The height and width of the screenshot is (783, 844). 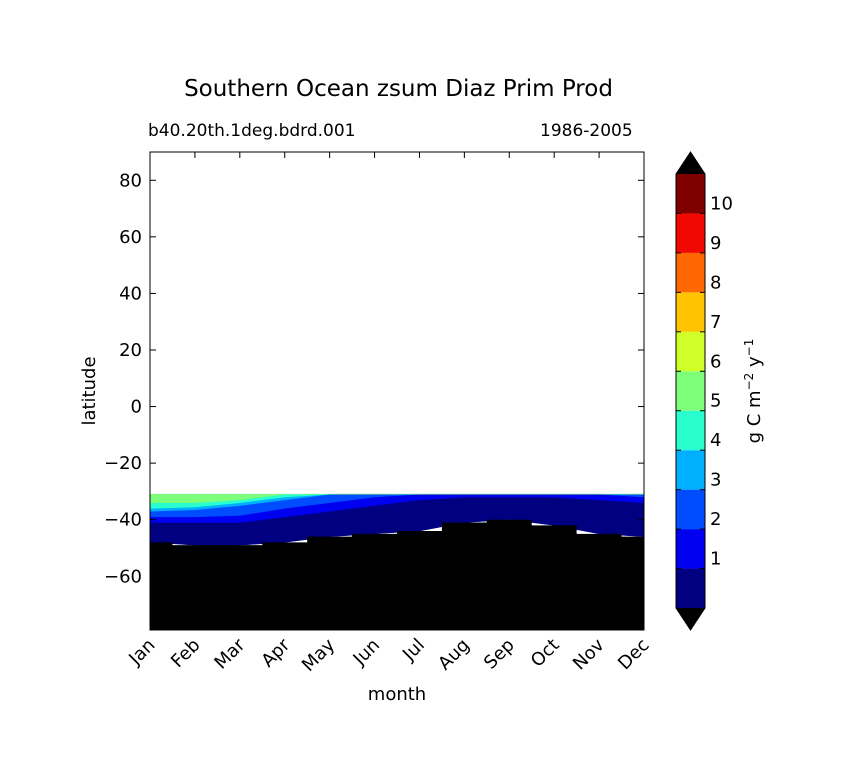 I want to click on x-tick-label: Mar, so click(x=229, y=653).